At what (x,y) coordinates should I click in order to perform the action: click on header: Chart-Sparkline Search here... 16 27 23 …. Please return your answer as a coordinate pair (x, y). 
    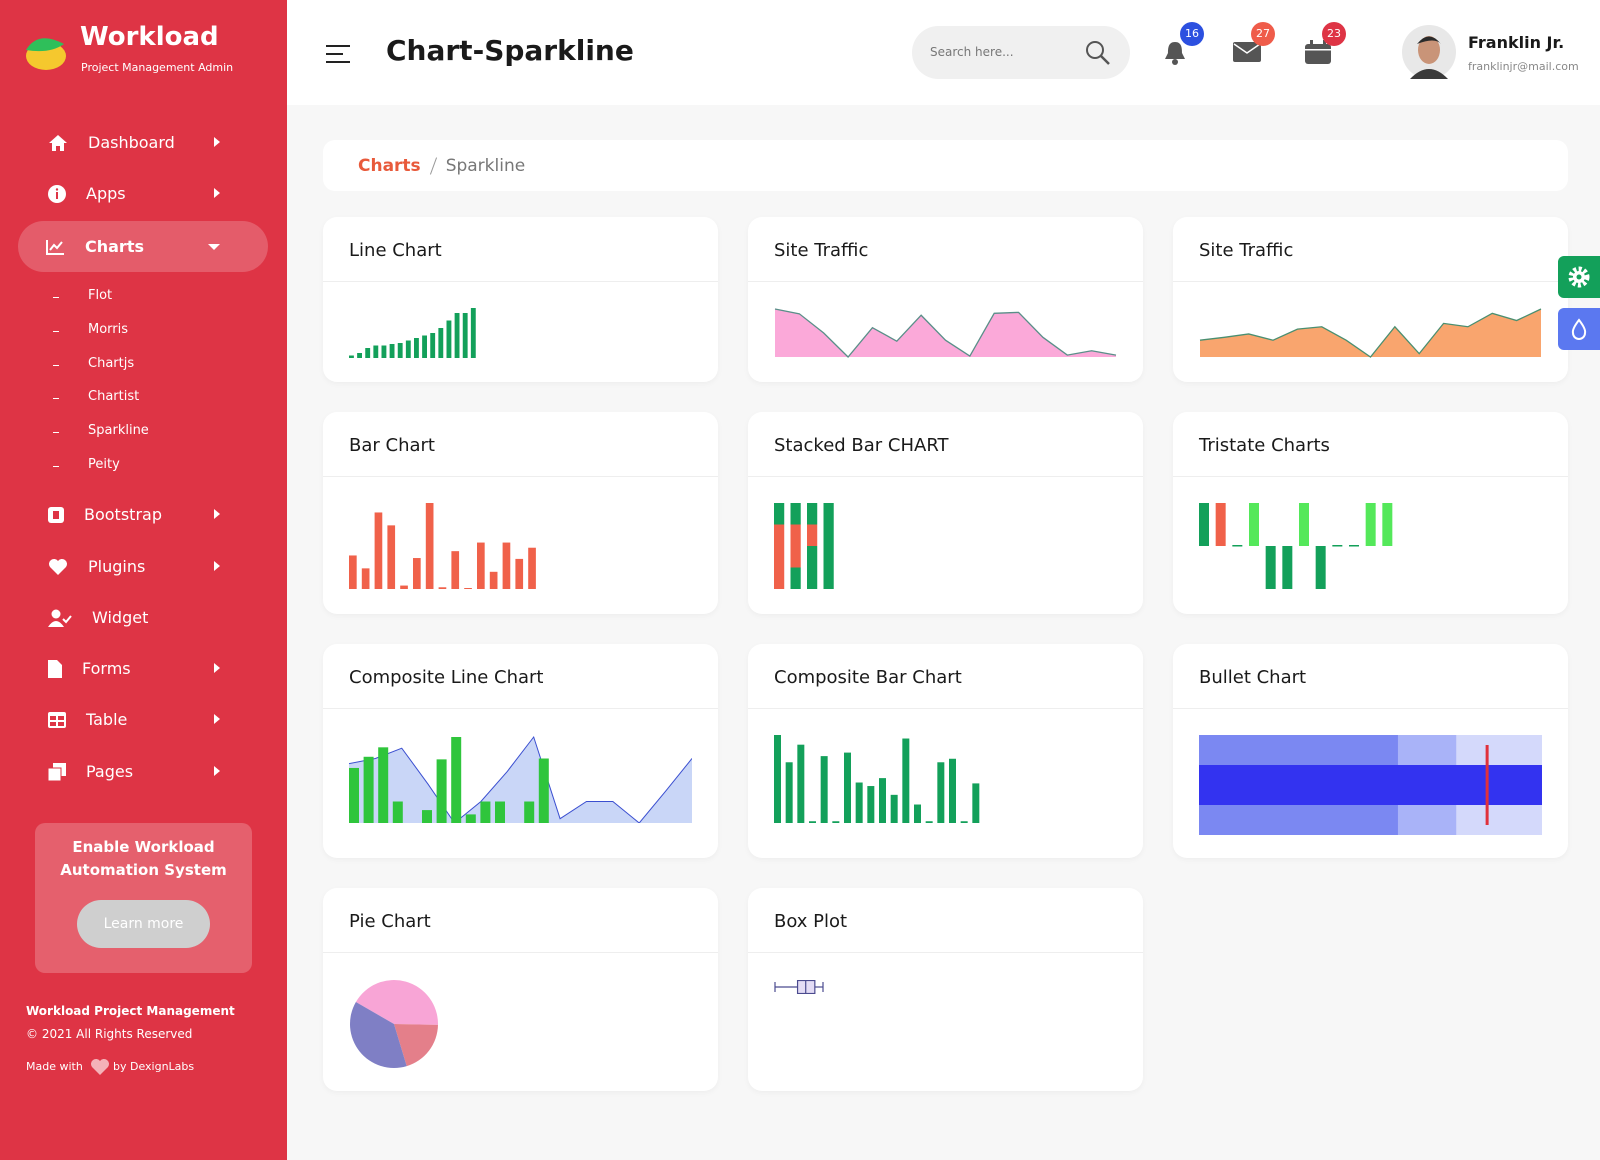
    Looking at the image, I should click on (943, 52).